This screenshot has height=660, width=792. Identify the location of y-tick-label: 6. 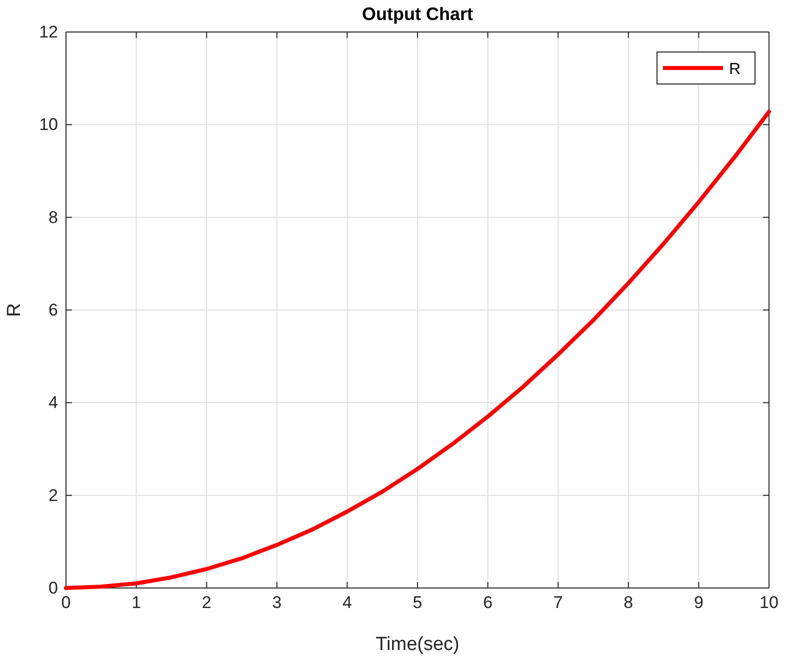
(53, 310).